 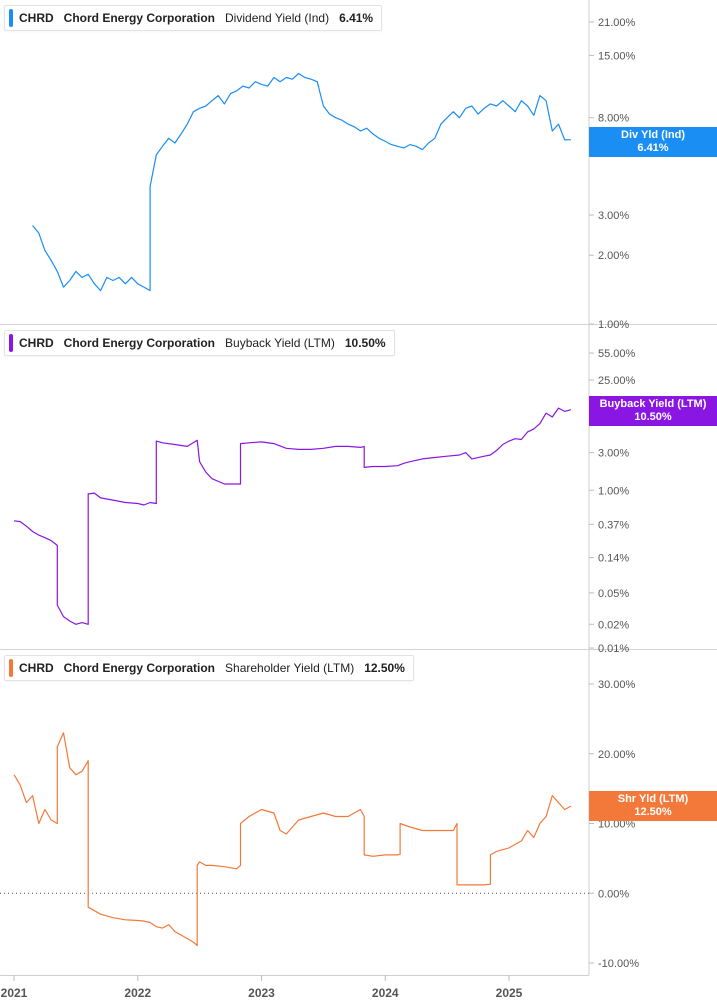 I want to click on y-tick-label: 0.05%, so click(x=613, y=594).